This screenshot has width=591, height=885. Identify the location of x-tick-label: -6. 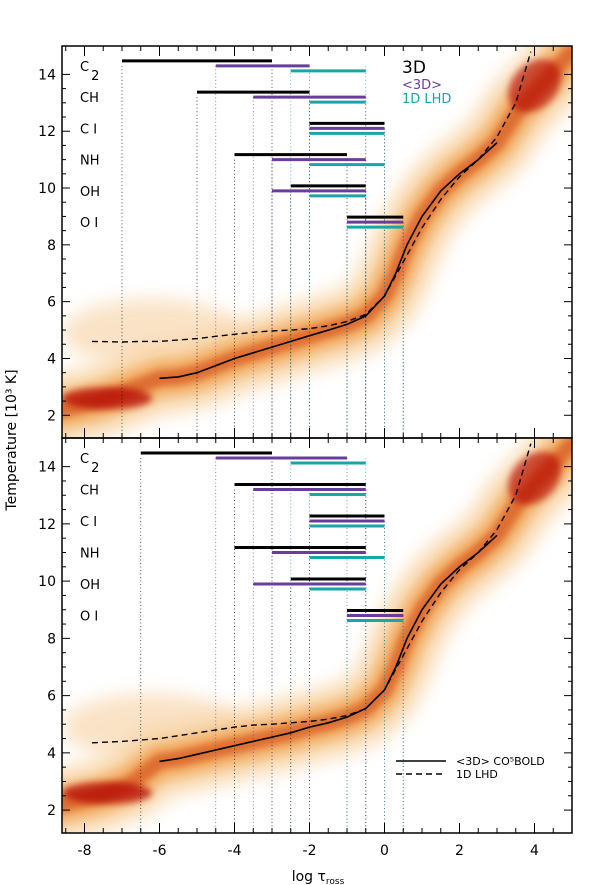
(160, 851).